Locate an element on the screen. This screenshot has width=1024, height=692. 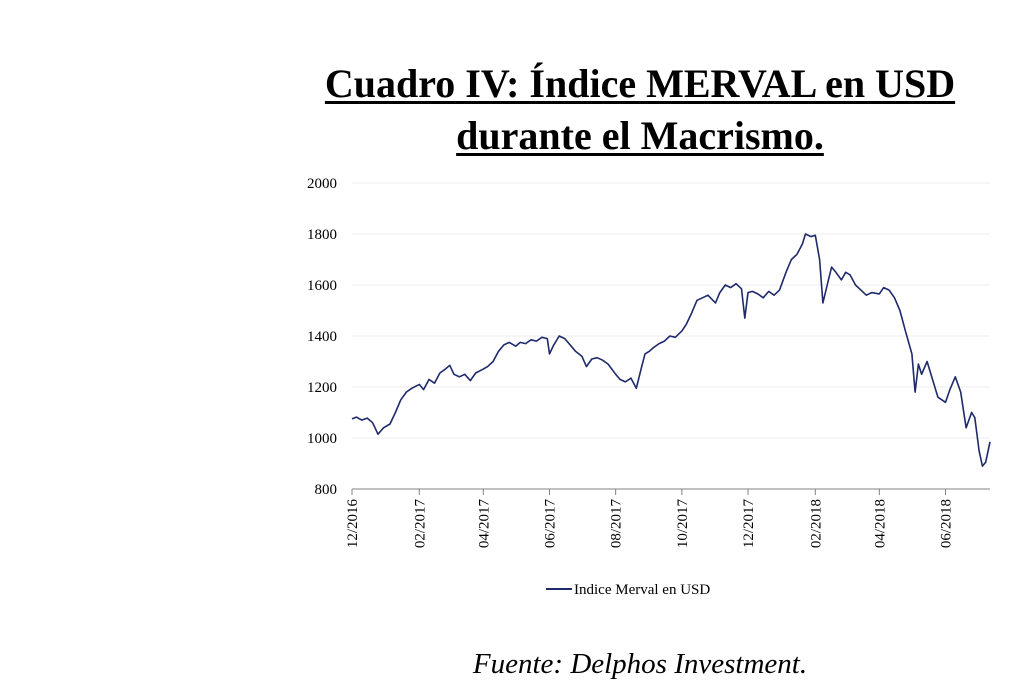
y-axis-ticks: 800 1000 1200 1400 1600 1800 2000 is located at coordinates (322, 337).